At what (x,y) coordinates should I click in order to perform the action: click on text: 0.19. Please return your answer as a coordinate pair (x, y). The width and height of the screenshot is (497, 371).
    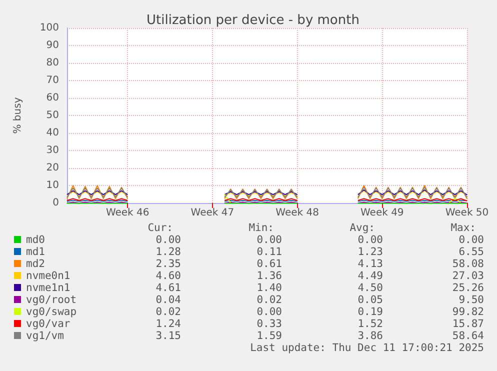
    Looking at the image, I should click on (370, 312).